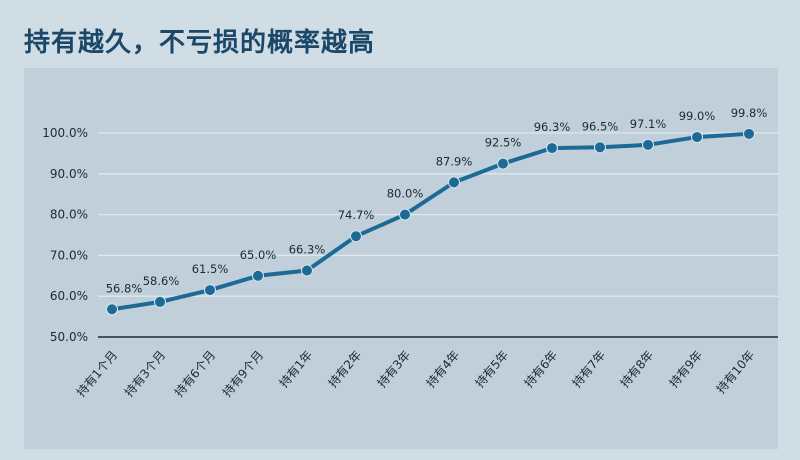 This screenshot has width=800, height=460. Describe the element at coordinates (210, 269) in the screenshot. I see `data-label: 61.5%` at that location.